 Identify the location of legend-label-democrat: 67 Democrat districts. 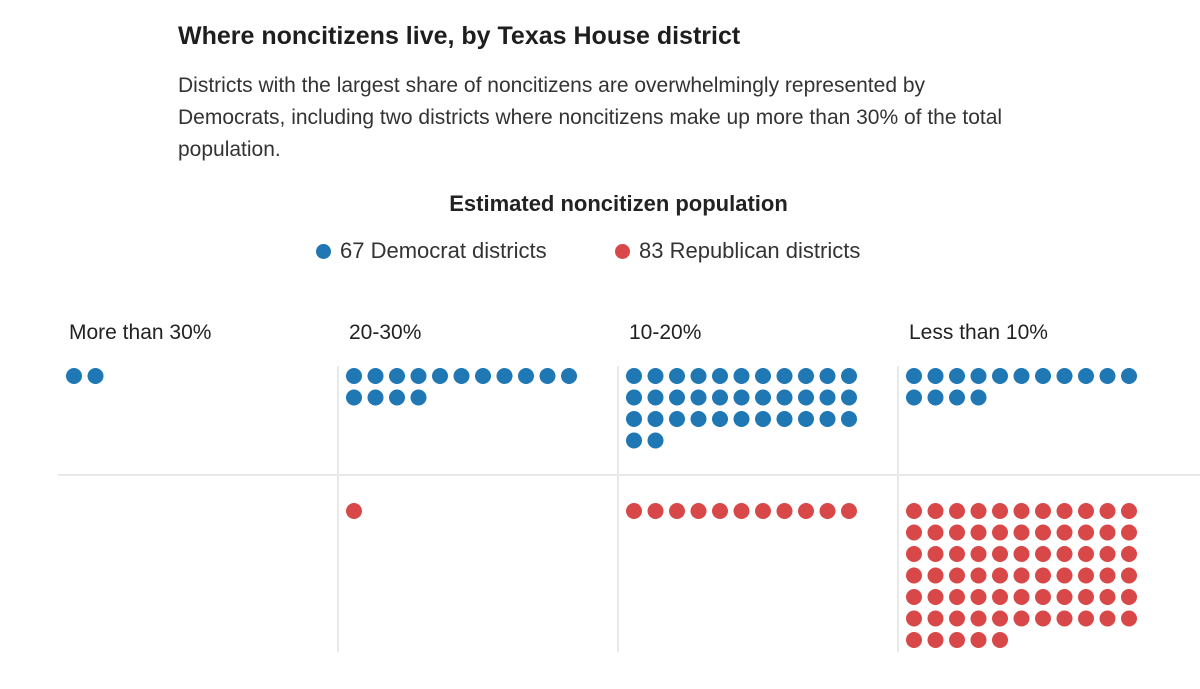
(443, 250).